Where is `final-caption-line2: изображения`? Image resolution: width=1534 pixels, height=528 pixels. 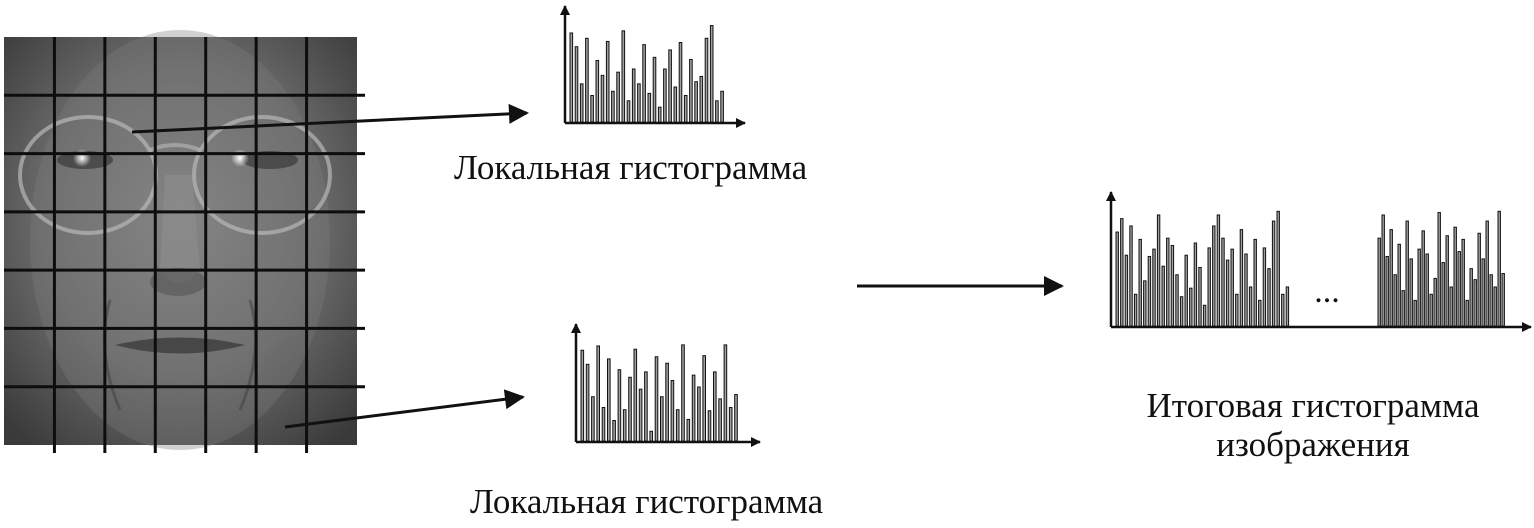
final-caption-line2: изображения is located at coordinates (1313, 445).